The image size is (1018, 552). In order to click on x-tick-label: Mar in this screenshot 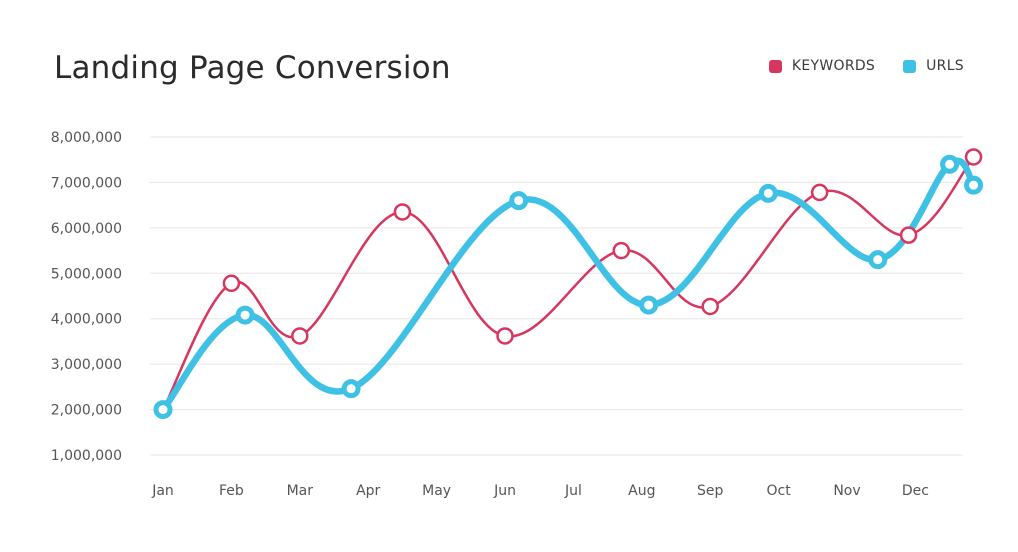, I will do `click(300, 491)`.